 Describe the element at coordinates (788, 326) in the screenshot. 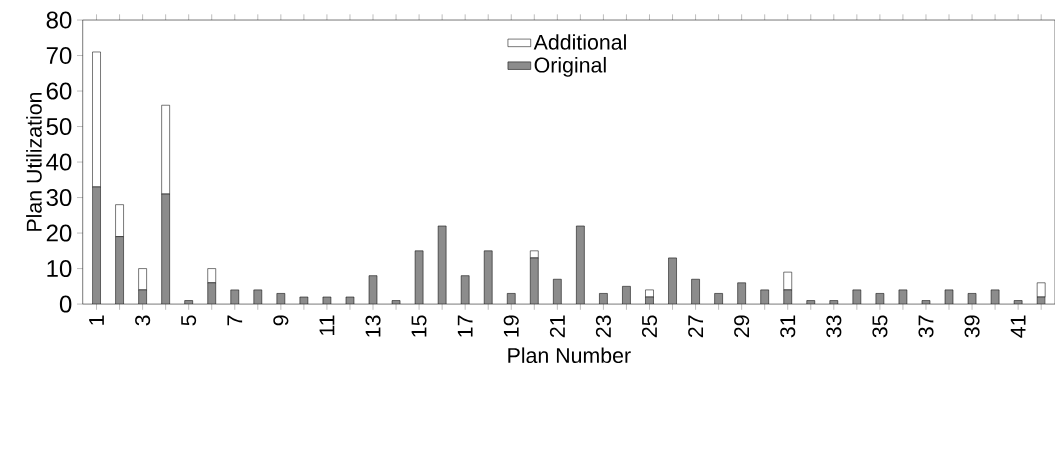

I see `x-tick-label: 31` at that location.